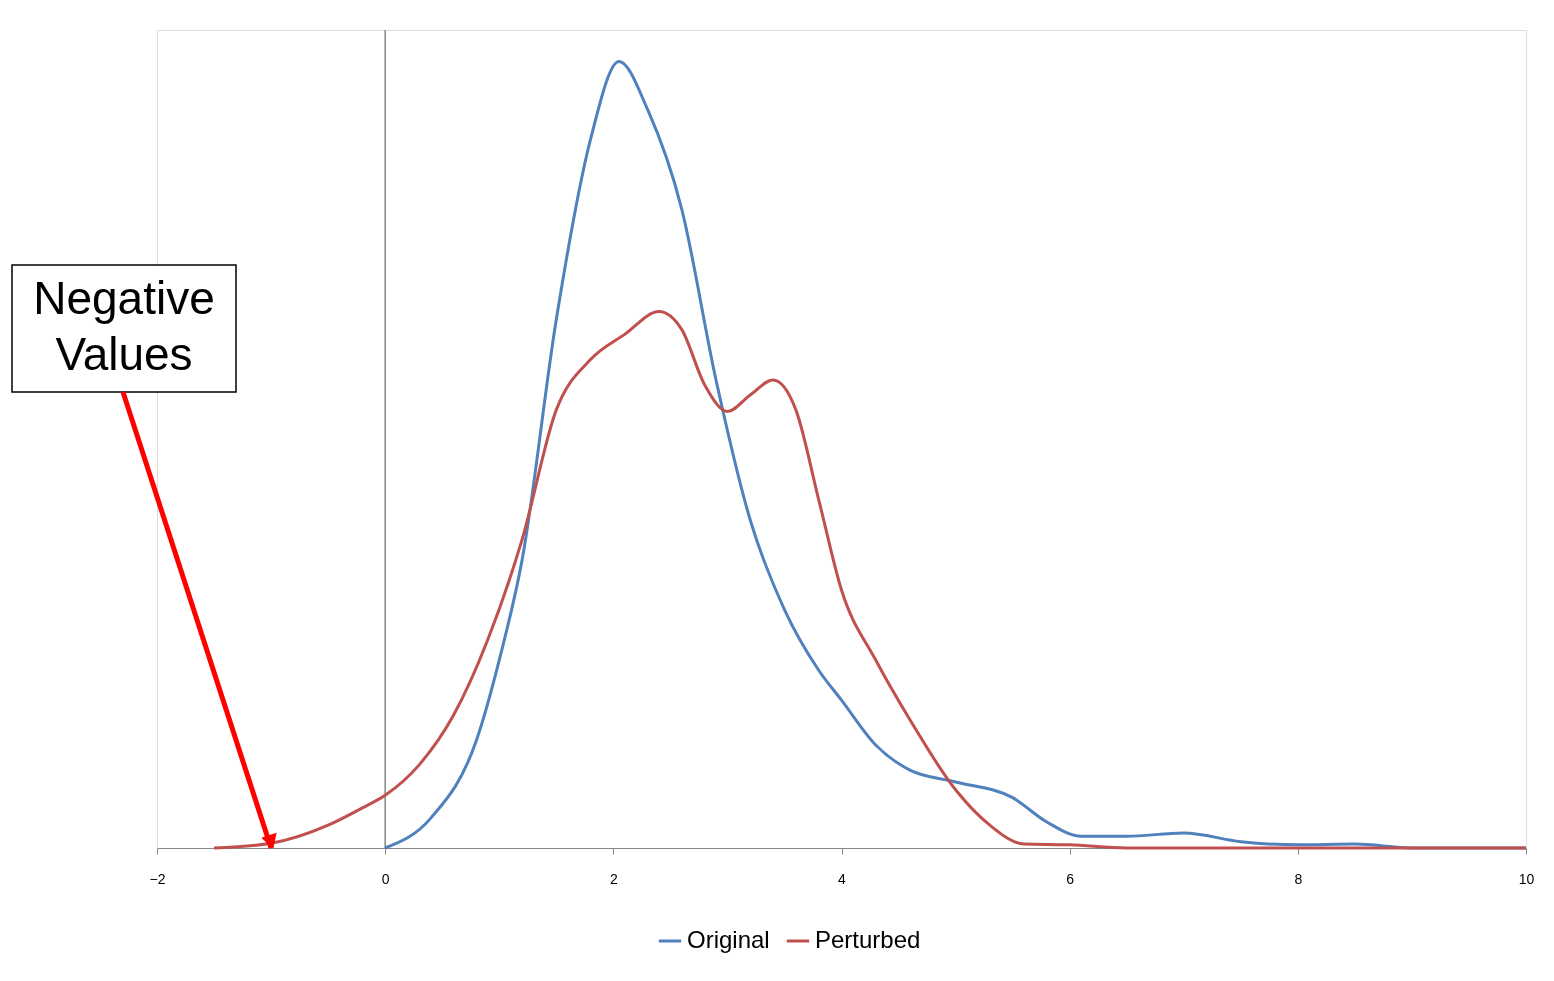 This screenshot has height=981, width=1554. What do you see at coordinates (1070, 878) in the screenshot?
I see `x-tick-label: 6` at bounding box center [1070, 878].